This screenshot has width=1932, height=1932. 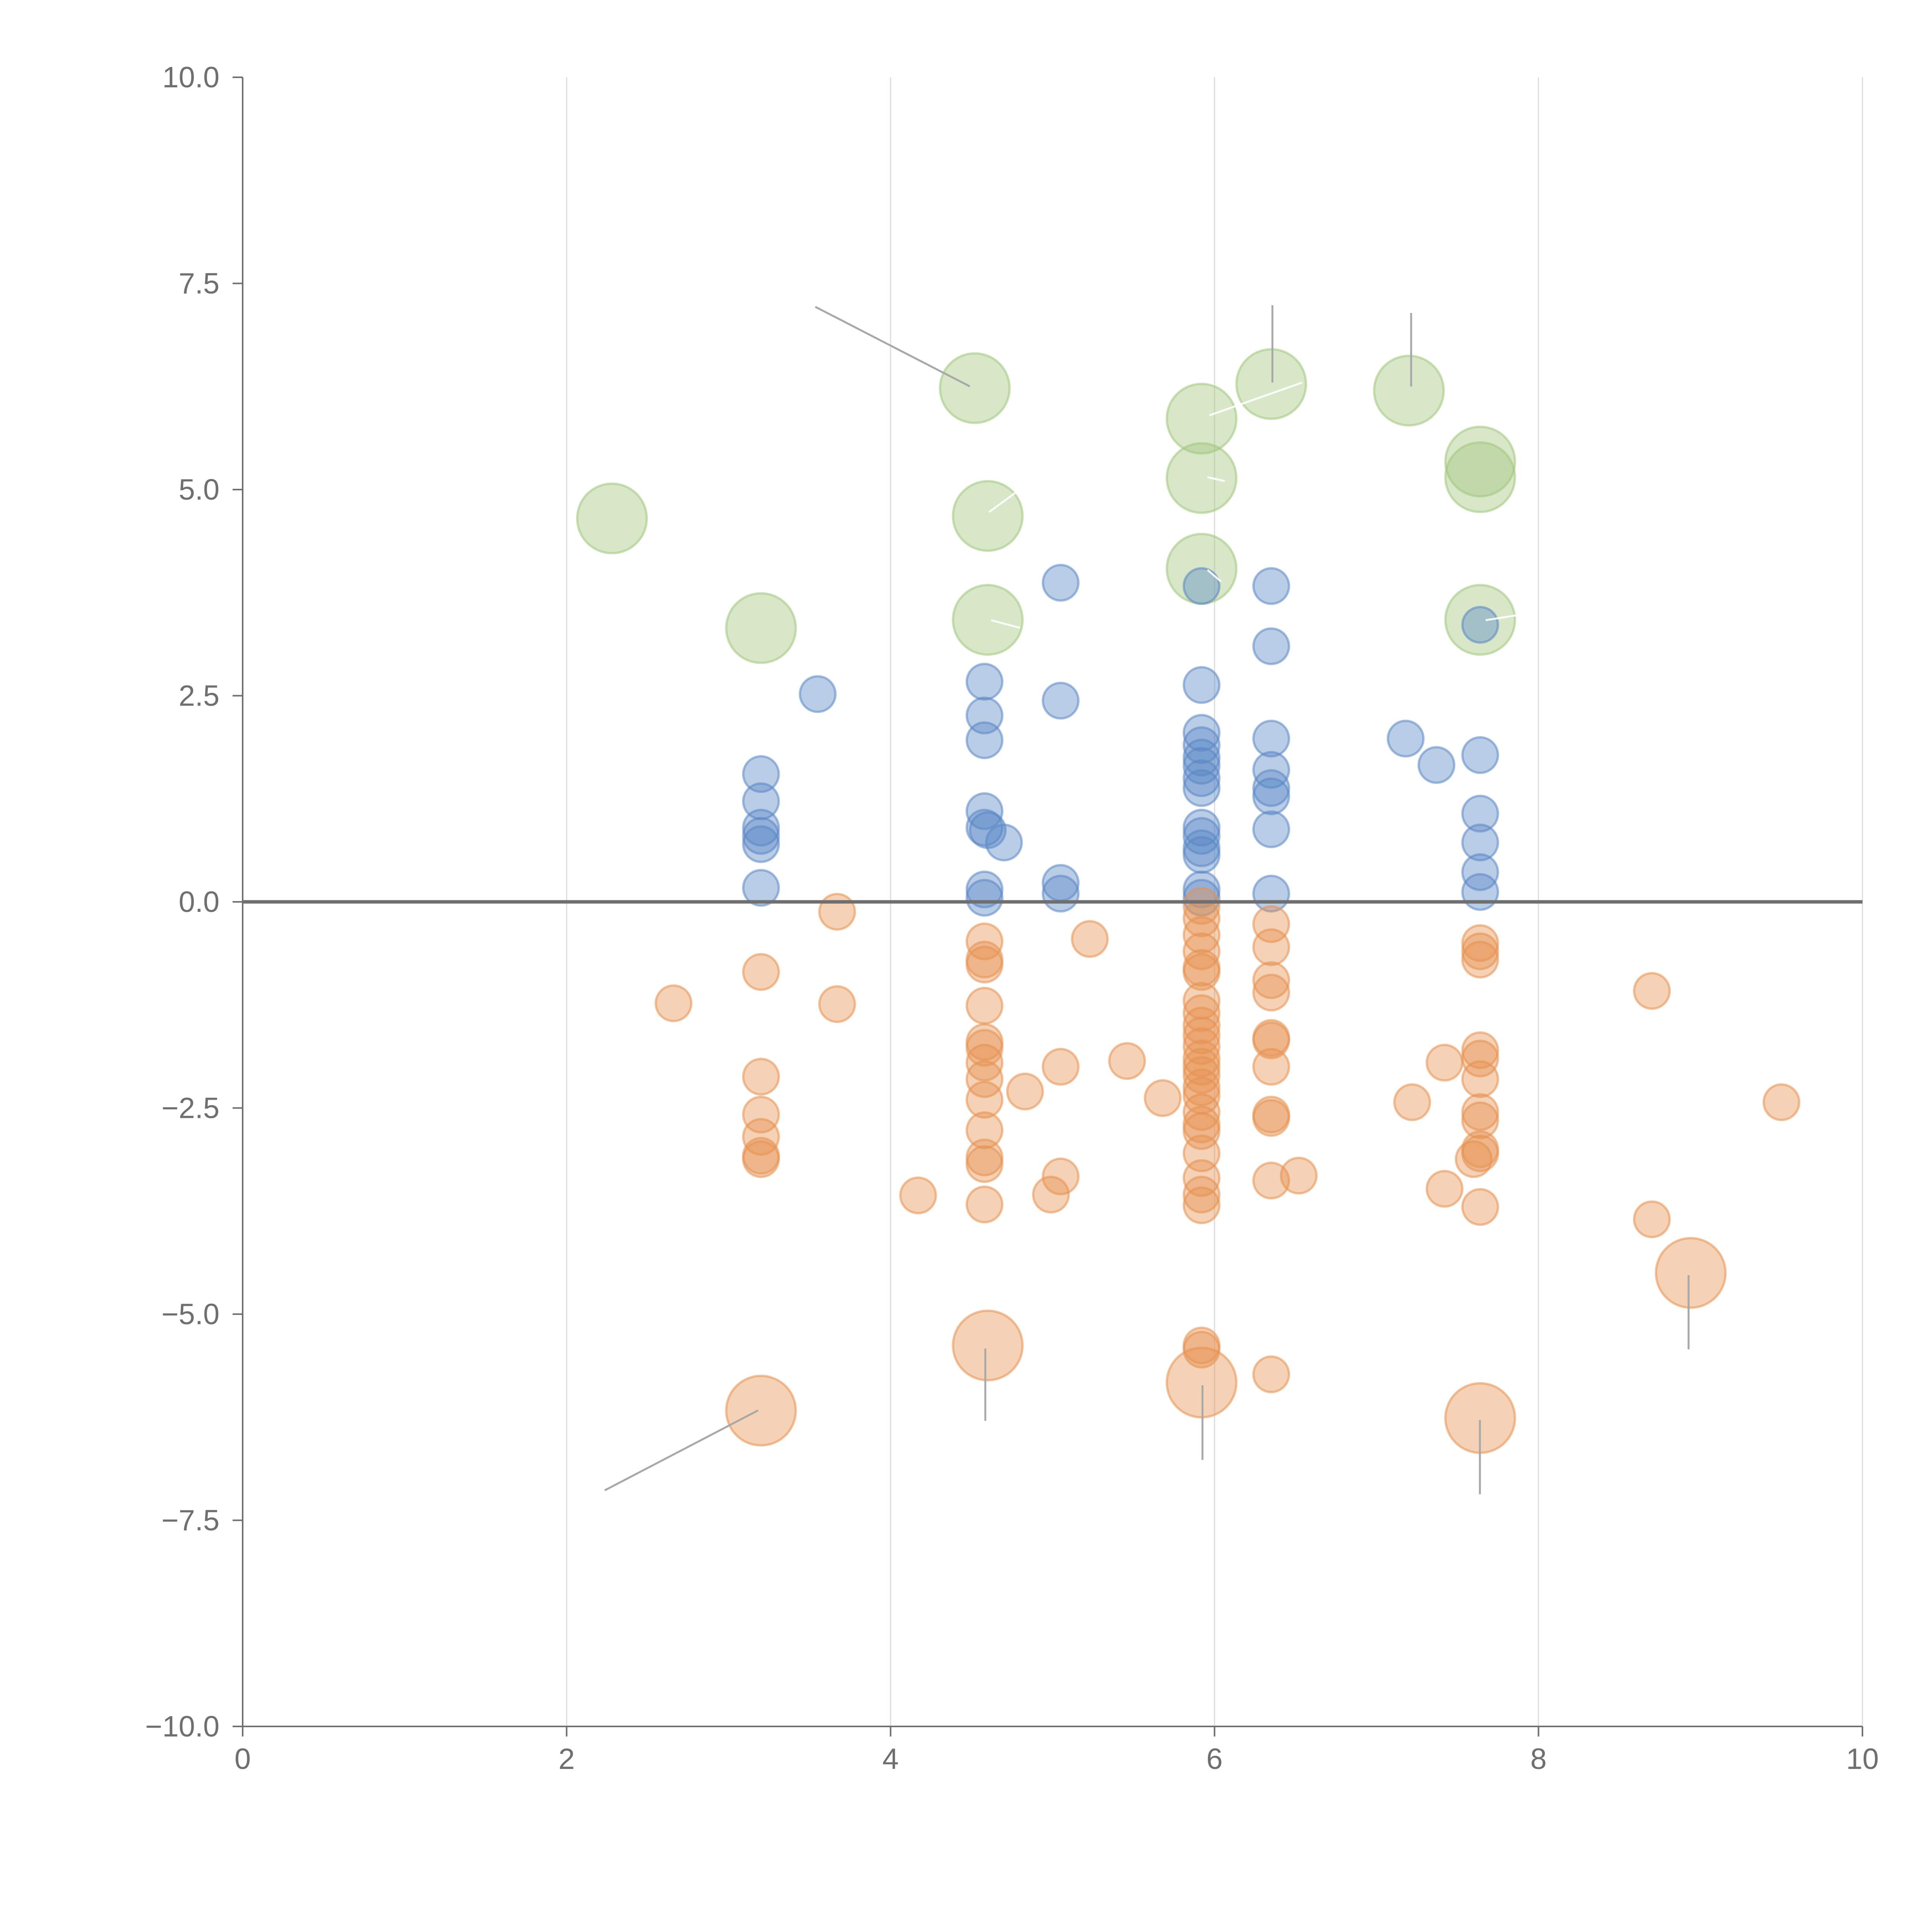 What do you see at coordinates (199, 489) in the screenshot?
I see `y-tick-label: 5.0` at bounding box center [199, 489].